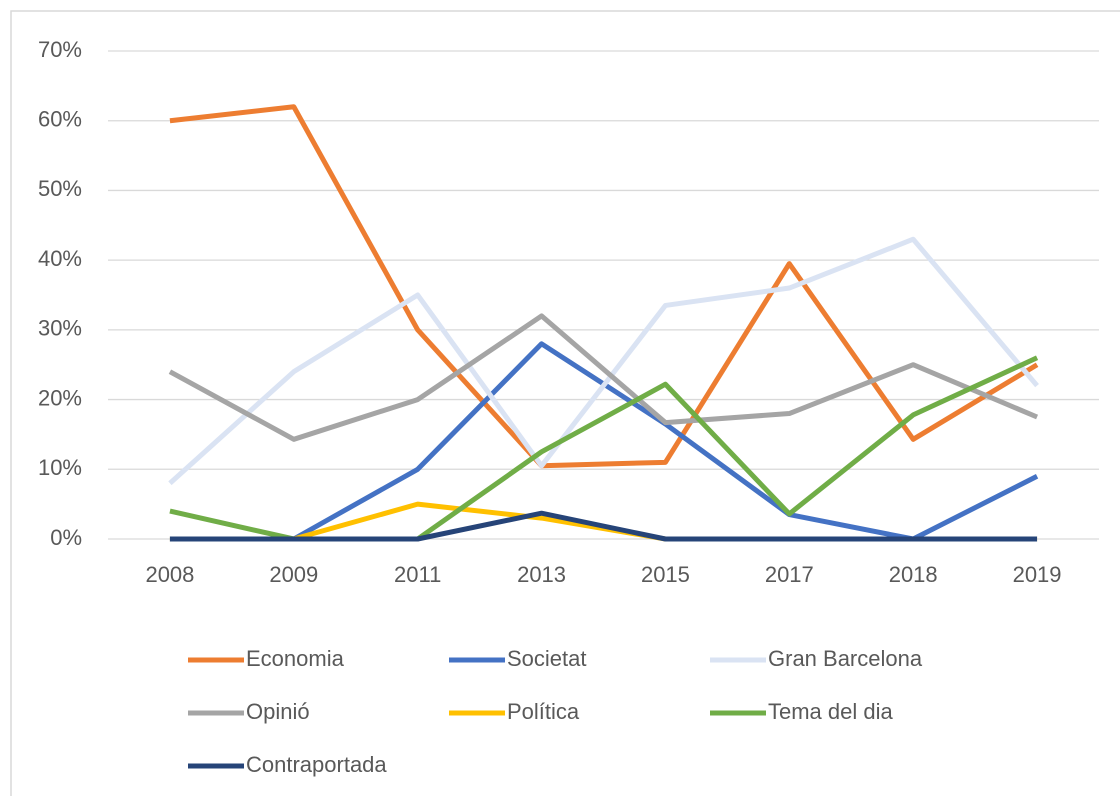 The width and height of the screenshot is (1120, 796). What do you see at coordinates (60, 49) in the screenshot?
I see `y-tick-label: 70%` at bounding box center [60, 49].